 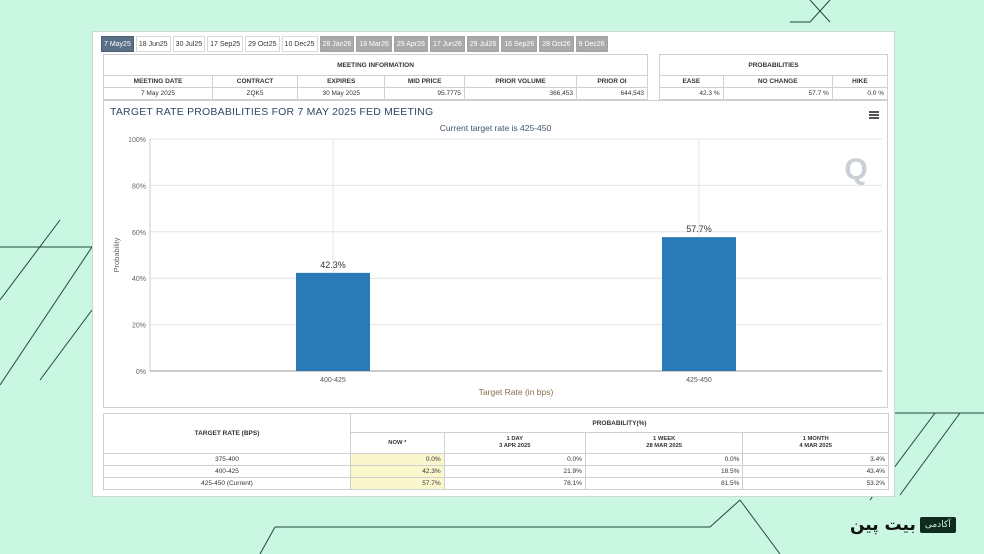 I want to click on tab-meeting: 18 Jun25, so click(x=153, y=44).